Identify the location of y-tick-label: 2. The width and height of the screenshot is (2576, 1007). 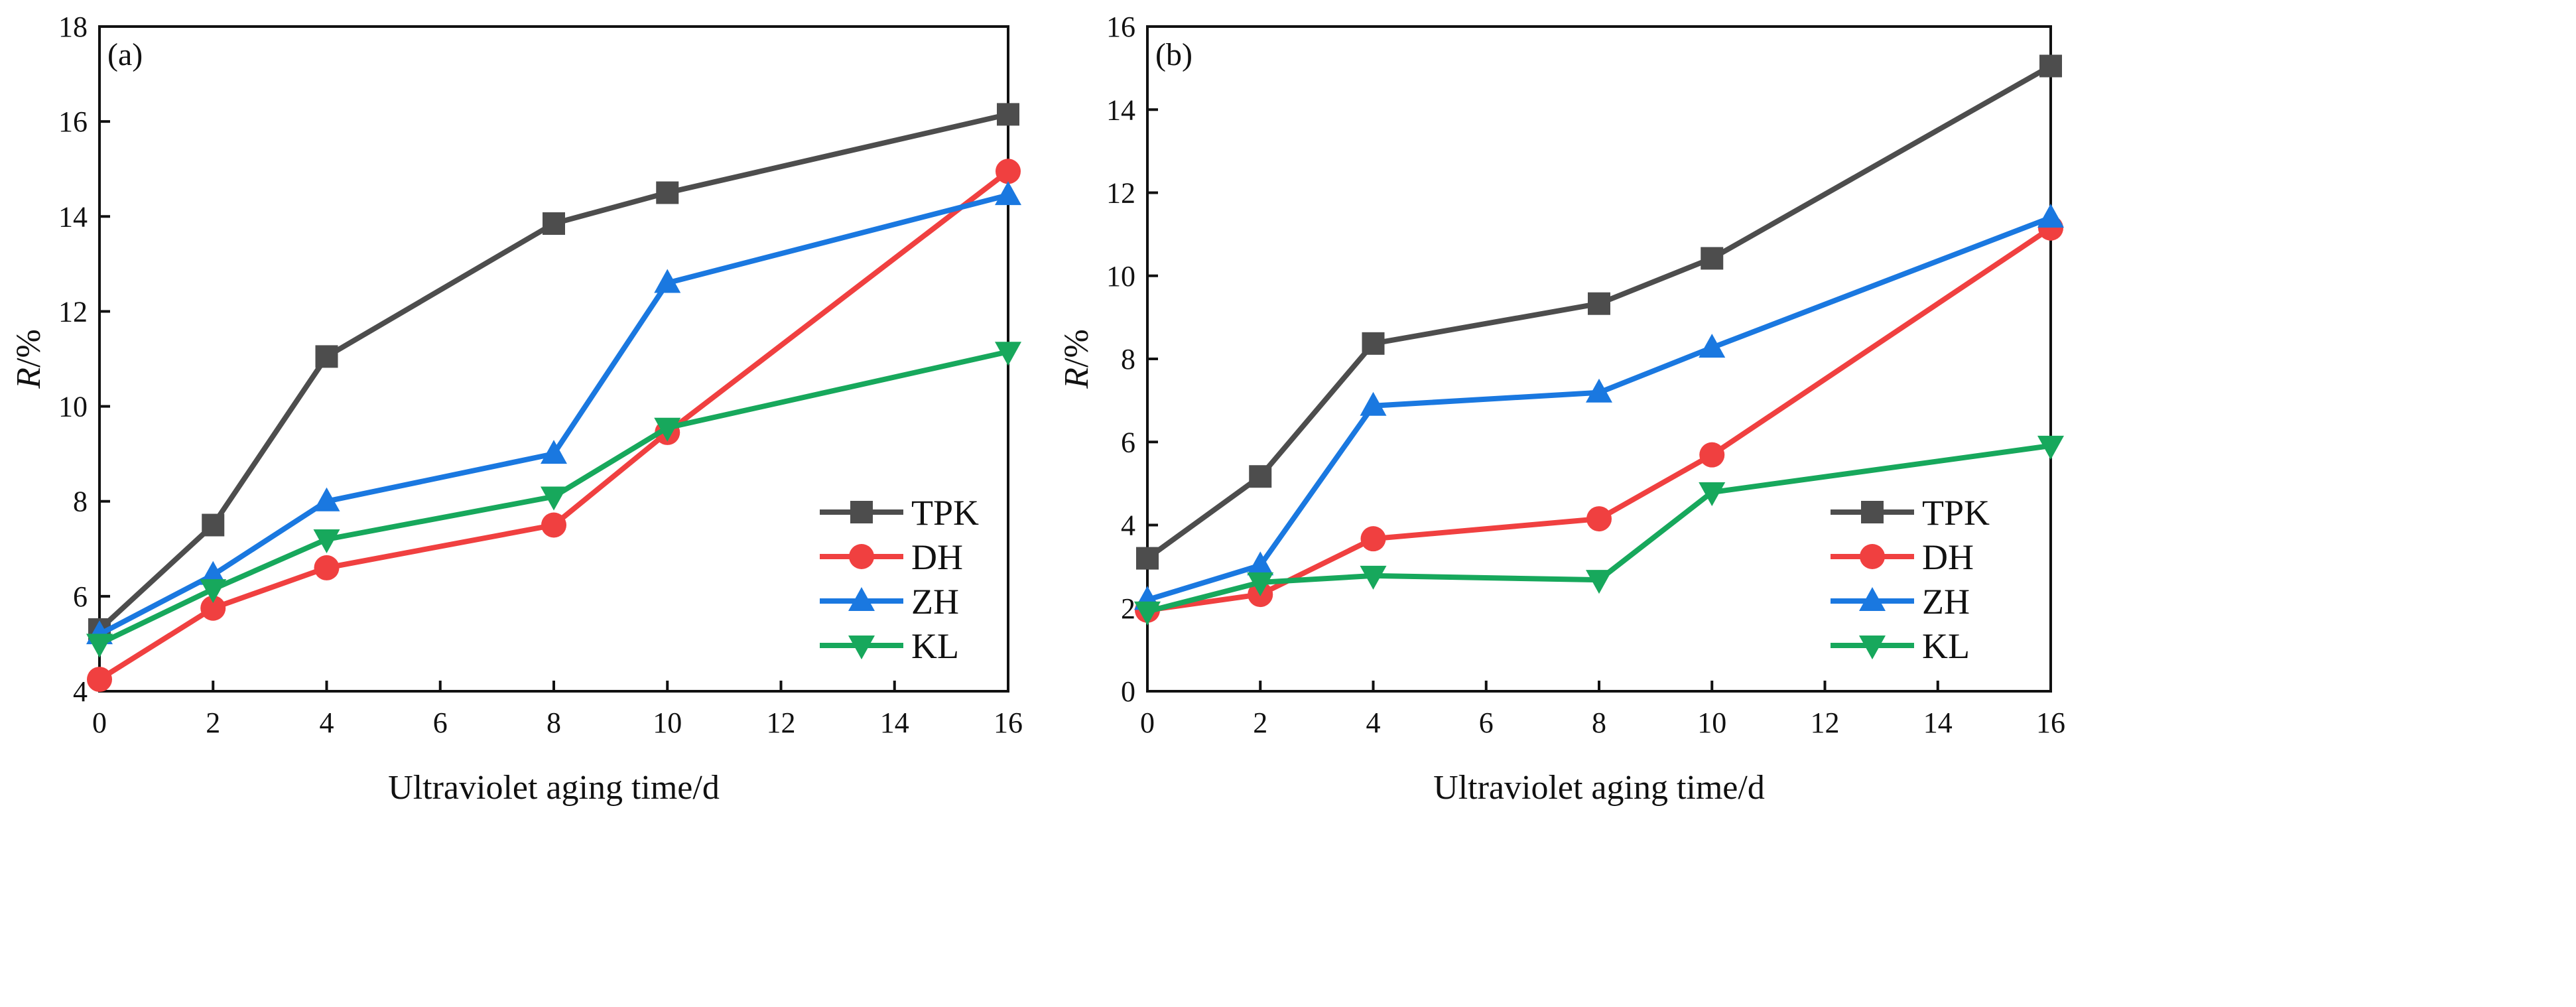
(1128, 608).